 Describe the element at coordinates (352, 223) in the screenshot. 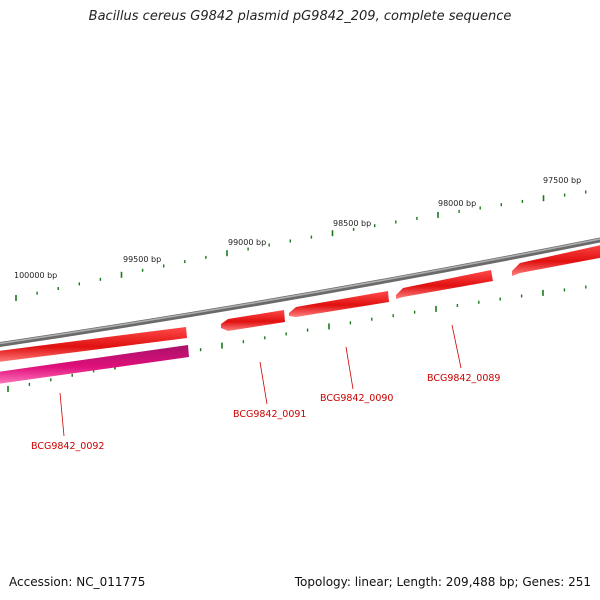

I see `tick-label-98500: 98500 bp` at that location.